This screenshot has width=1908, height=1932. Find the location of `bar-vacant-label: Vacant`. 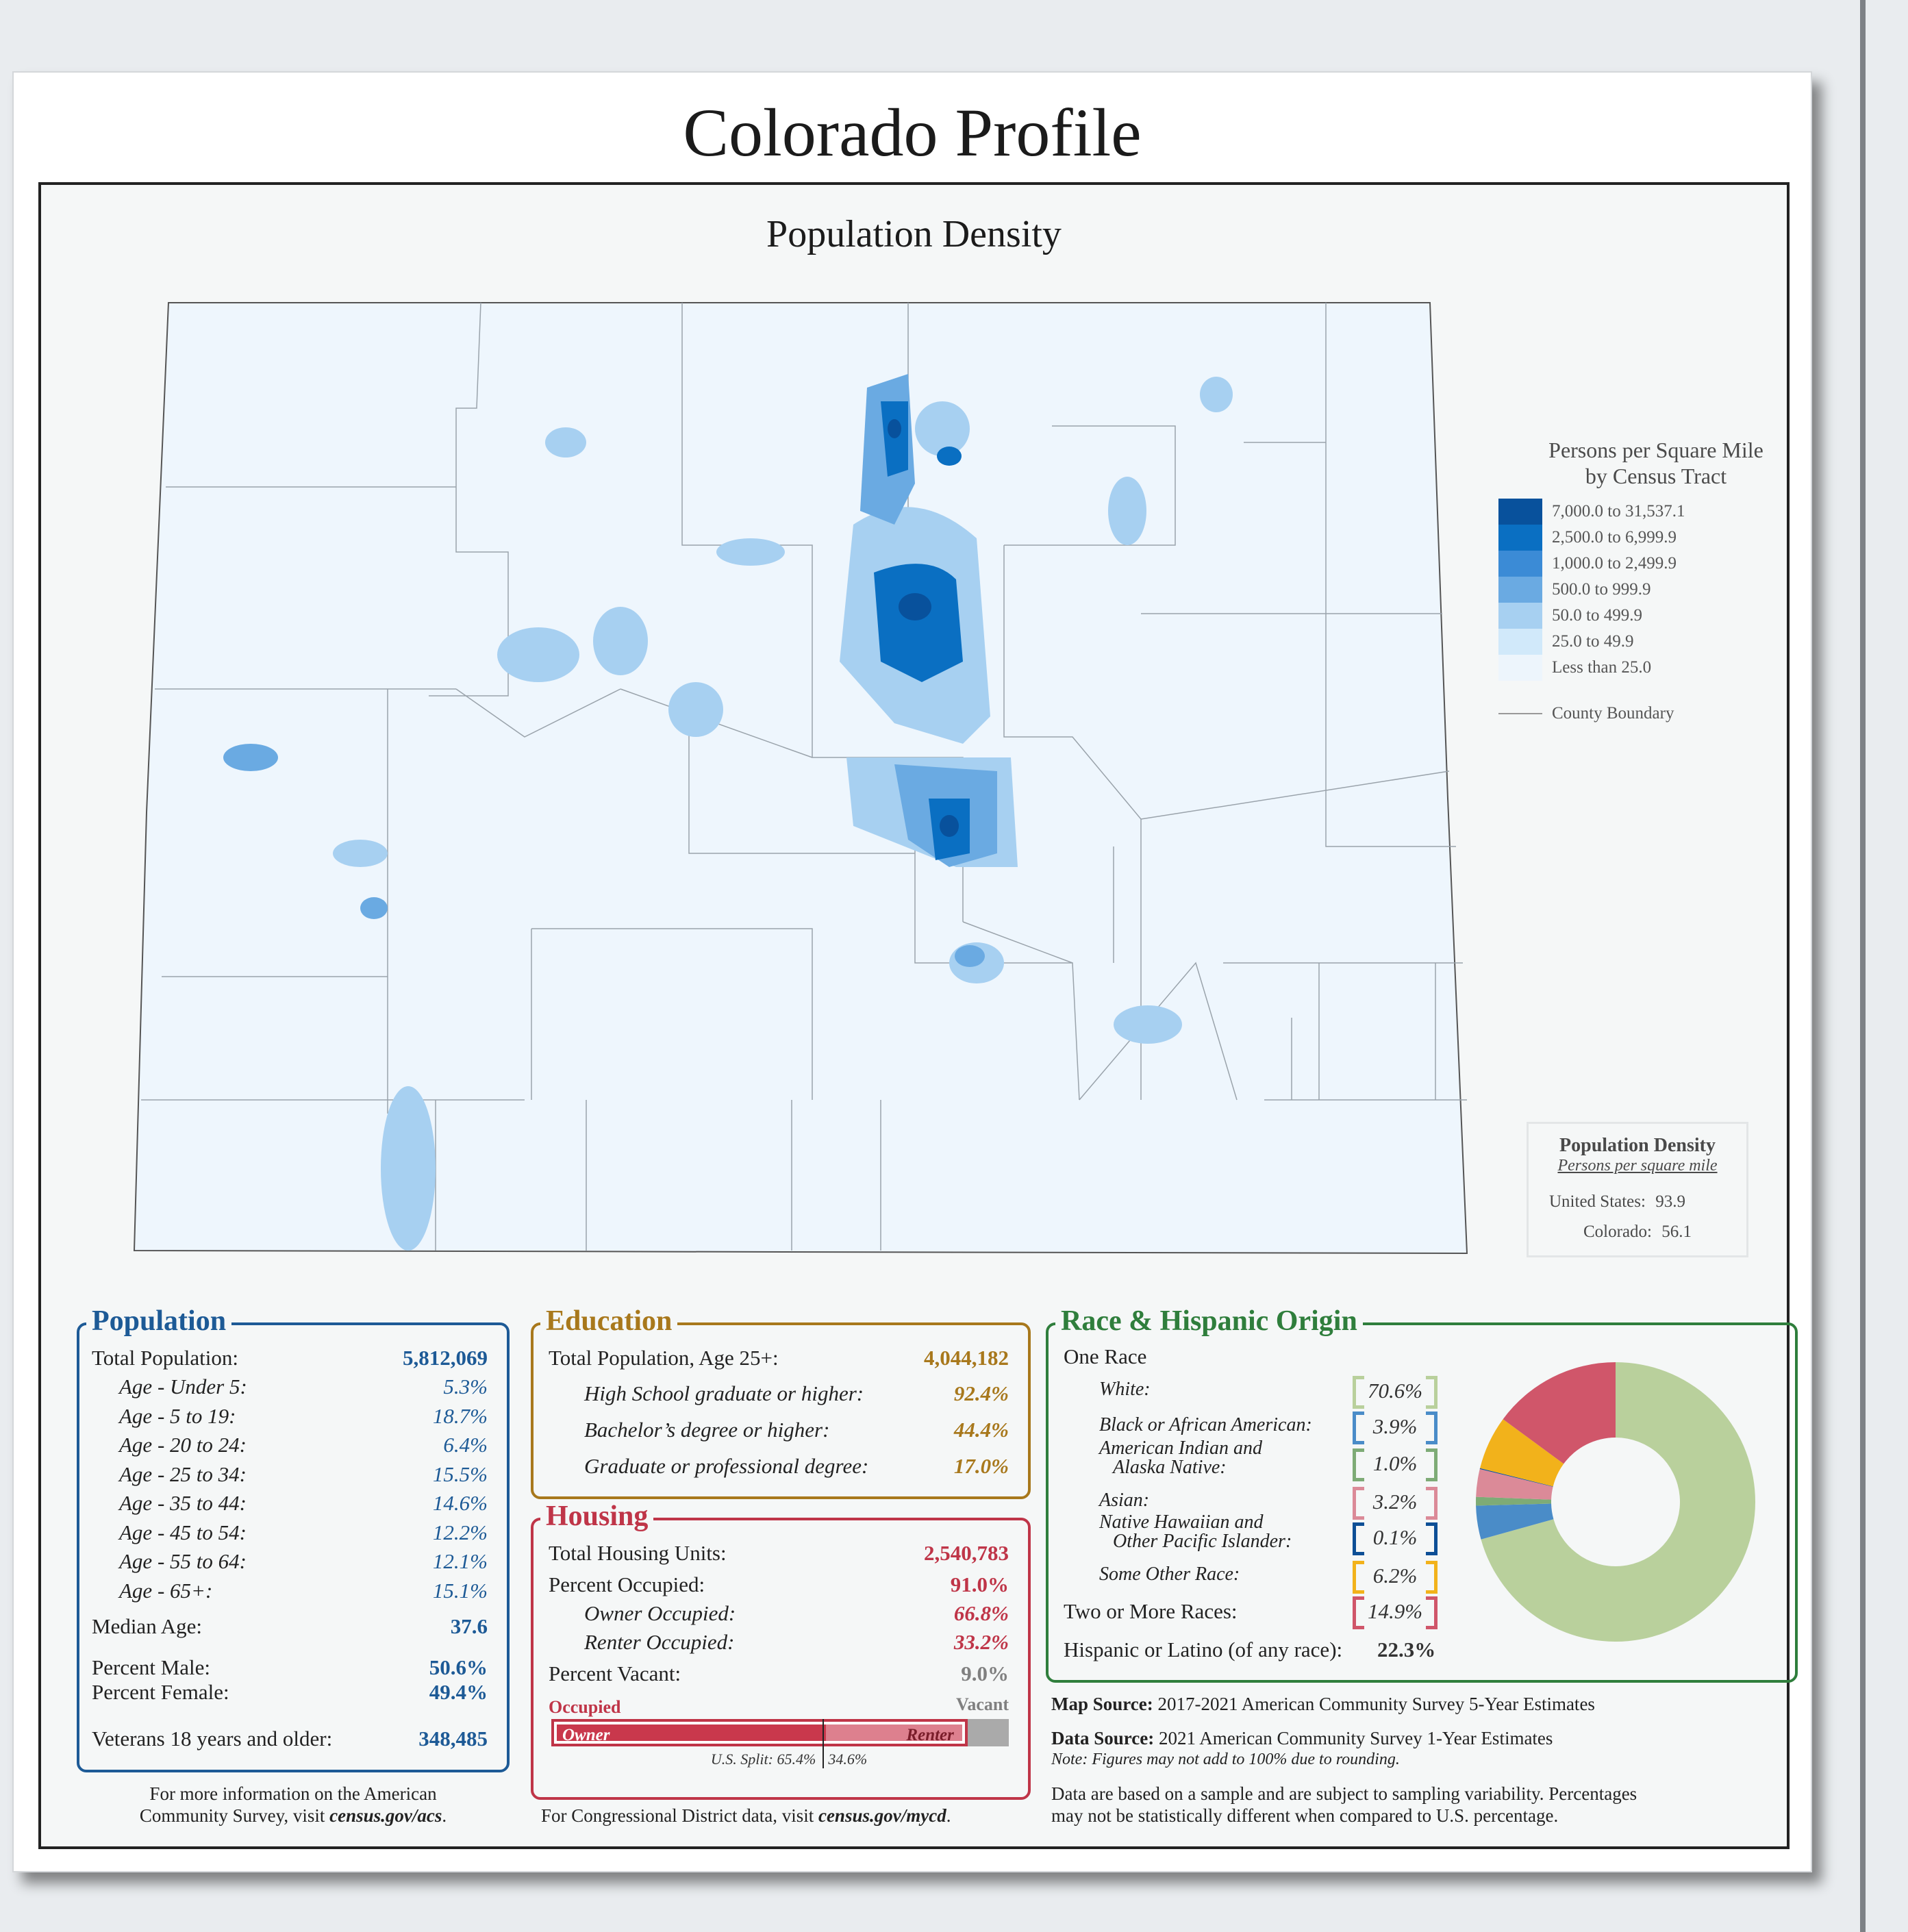

bar-vacant-label: Vacant is located at coordinates (982, 1704).